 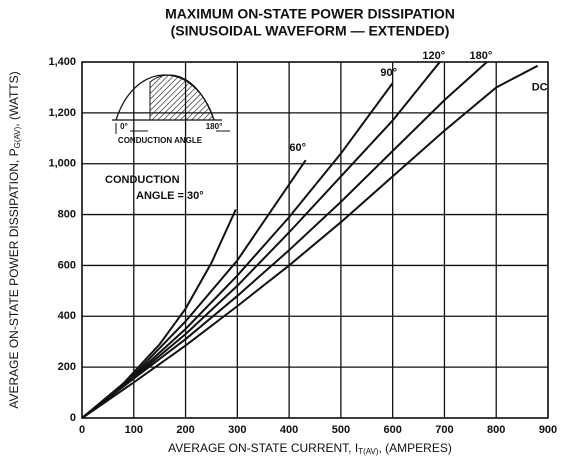 I want to click on x-tick-label: 600, so click(x=392, y=430).